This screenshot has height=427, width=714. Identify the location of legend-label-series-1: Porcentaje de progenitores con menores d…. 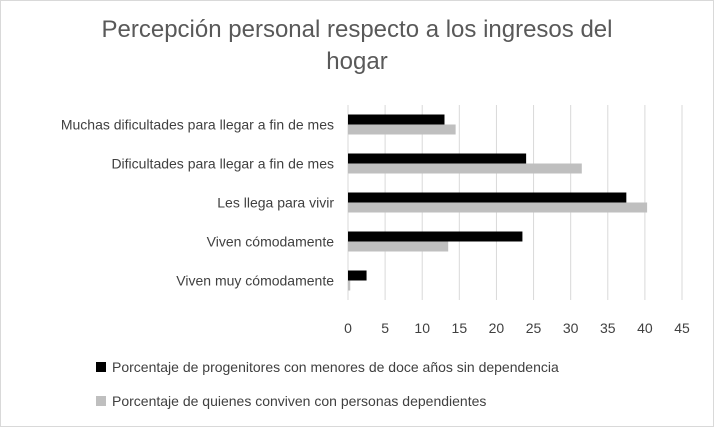
(335, 367).